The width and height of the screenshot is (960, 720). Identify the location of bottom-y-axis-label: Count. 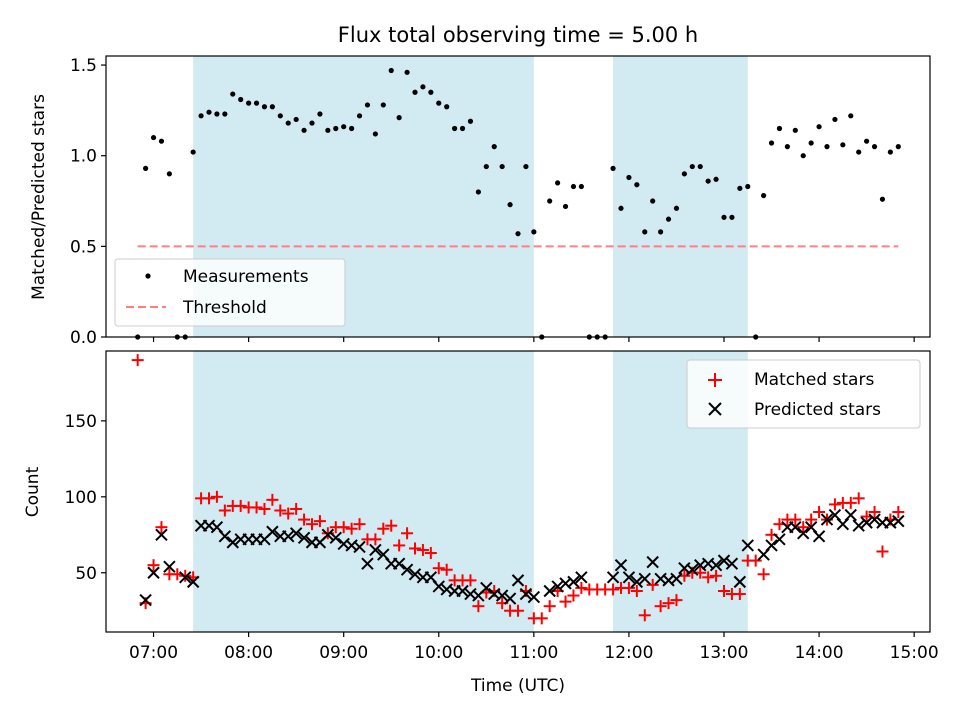
(33, 491).